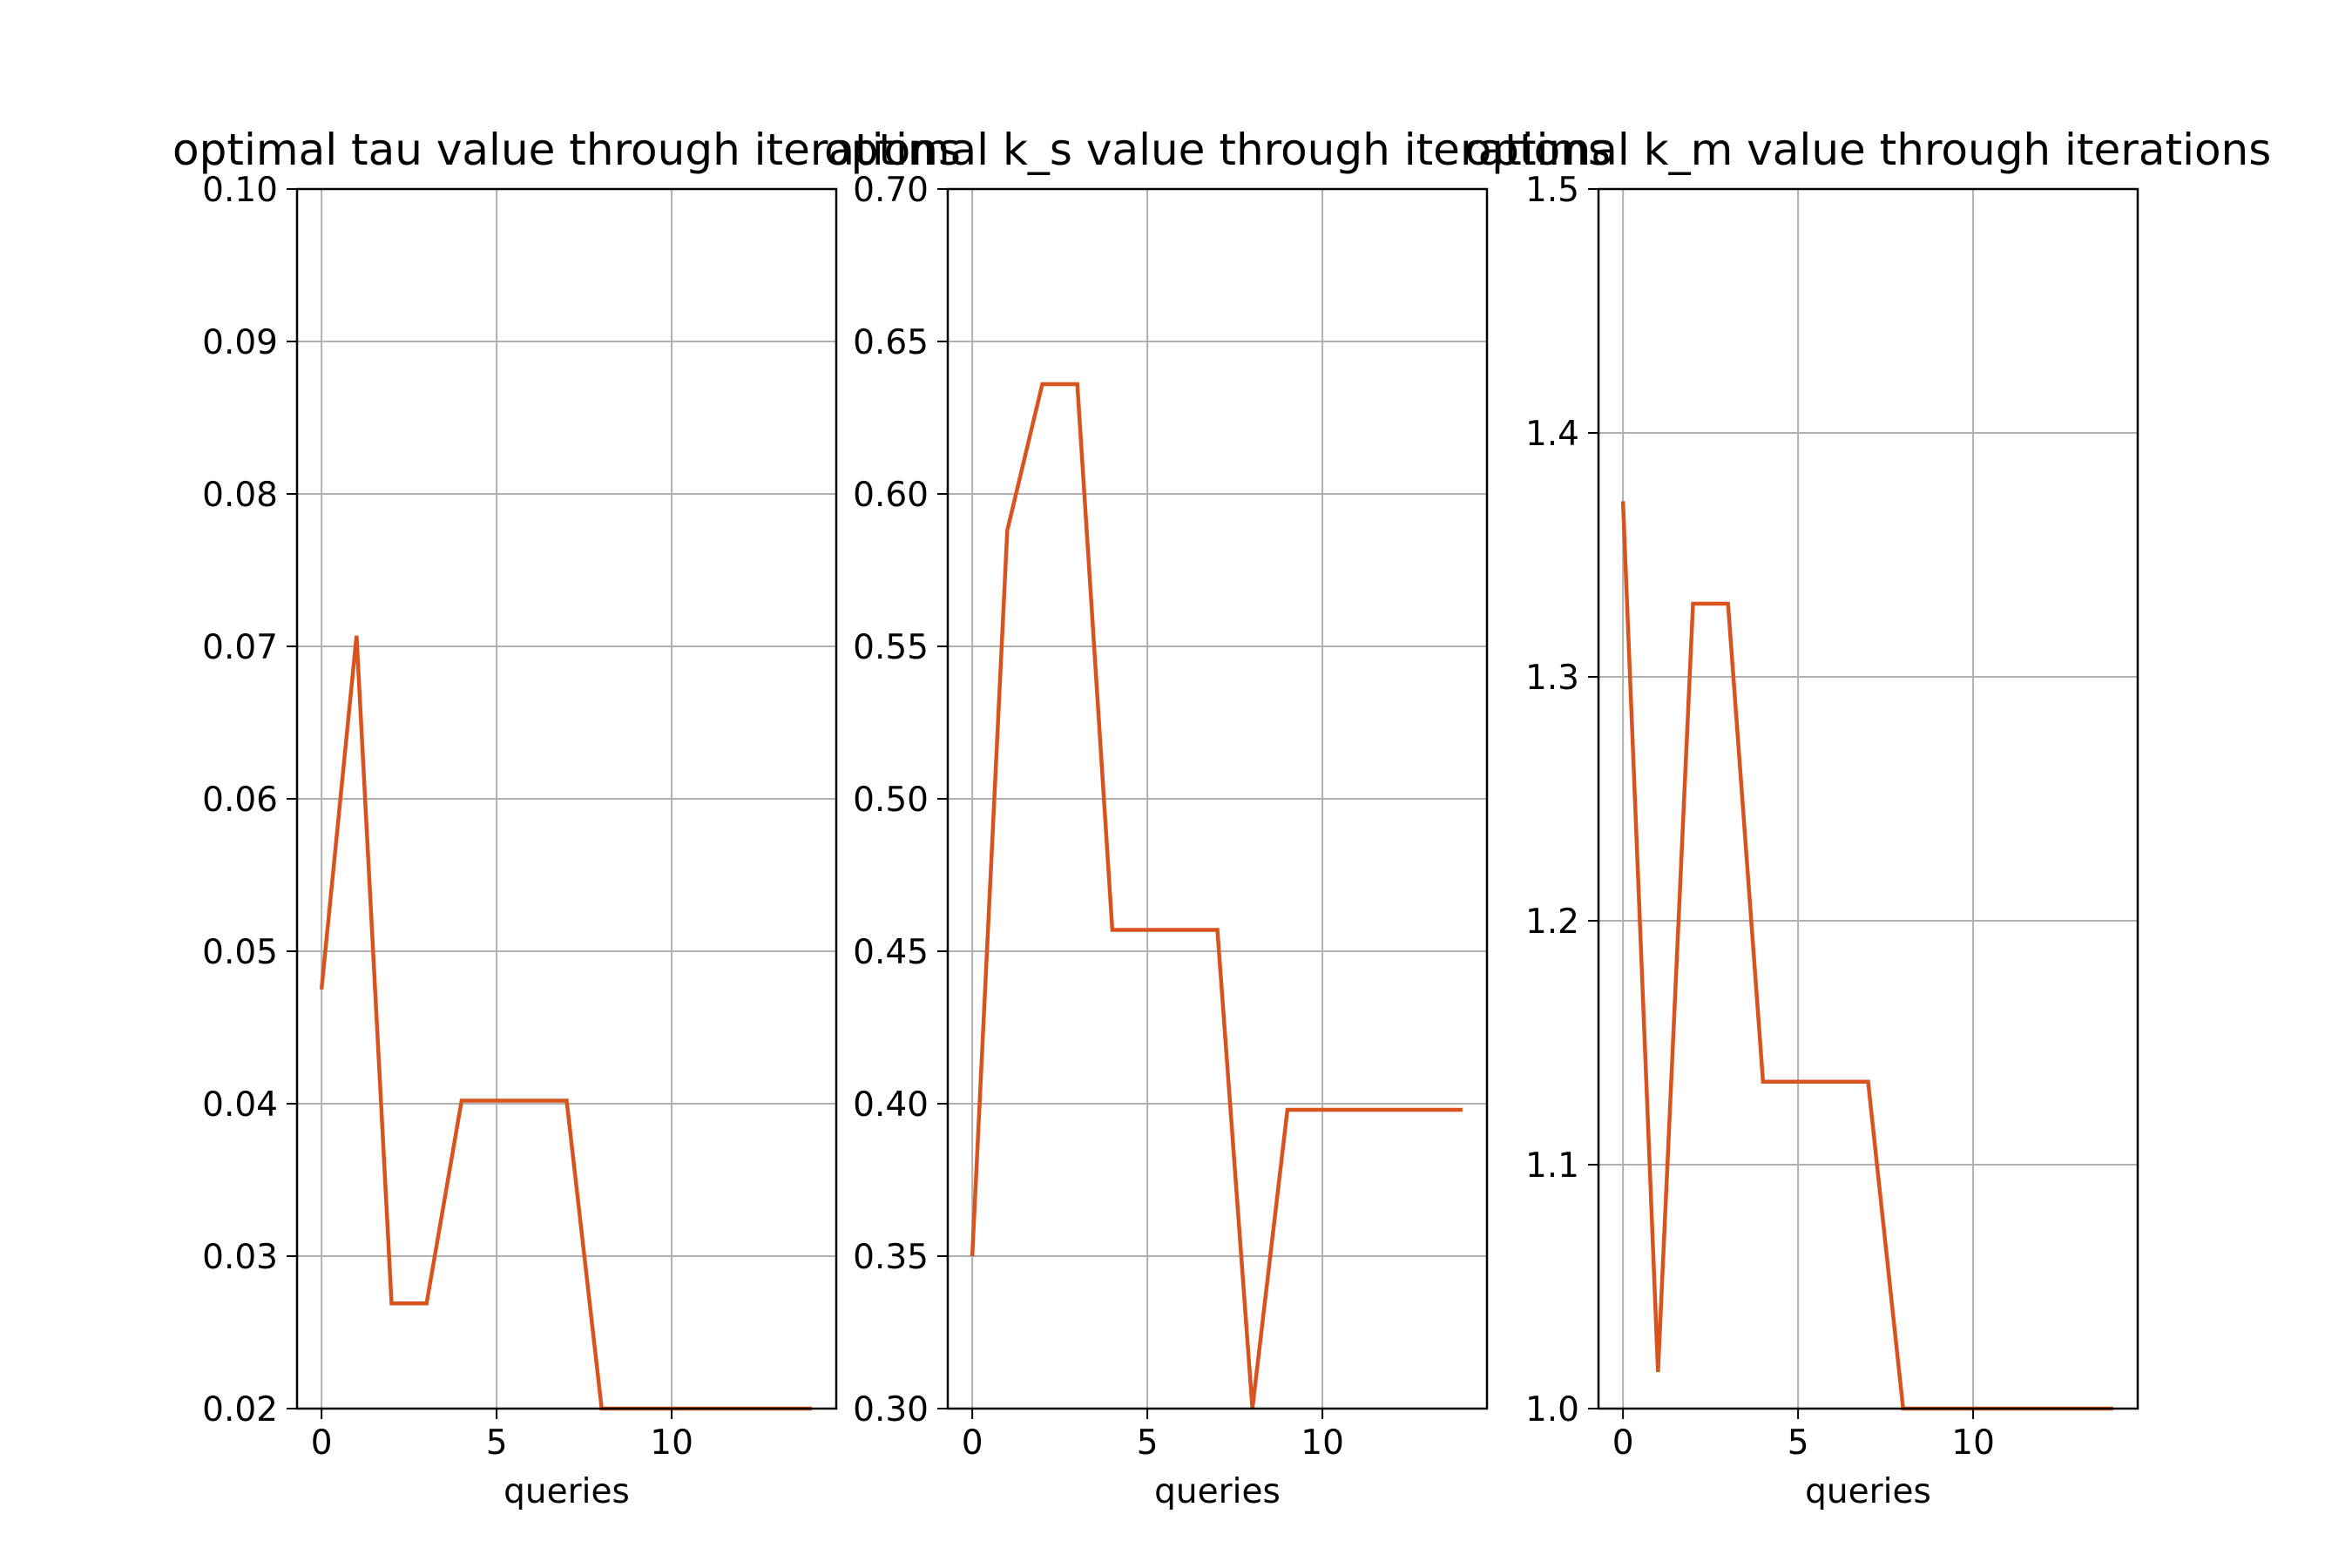 The width and height of the screenshot is (2352, 1568). I want to click on y-tick-label: 0.65, so click(891, 342).